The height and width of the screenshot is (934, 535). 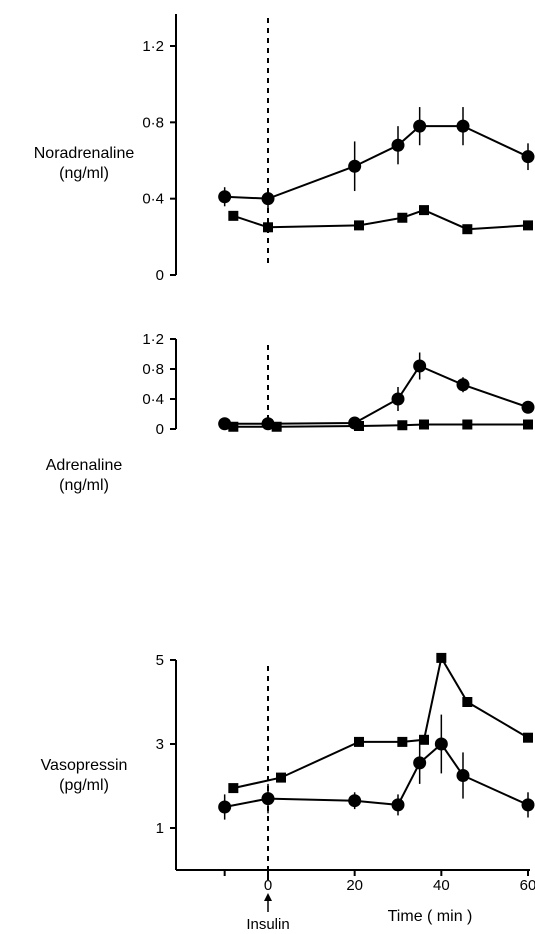 What do you see at coordinates (527, 885) in the screenshot?
I see `x-tick-label: 60` at bounding box center [527, 885].